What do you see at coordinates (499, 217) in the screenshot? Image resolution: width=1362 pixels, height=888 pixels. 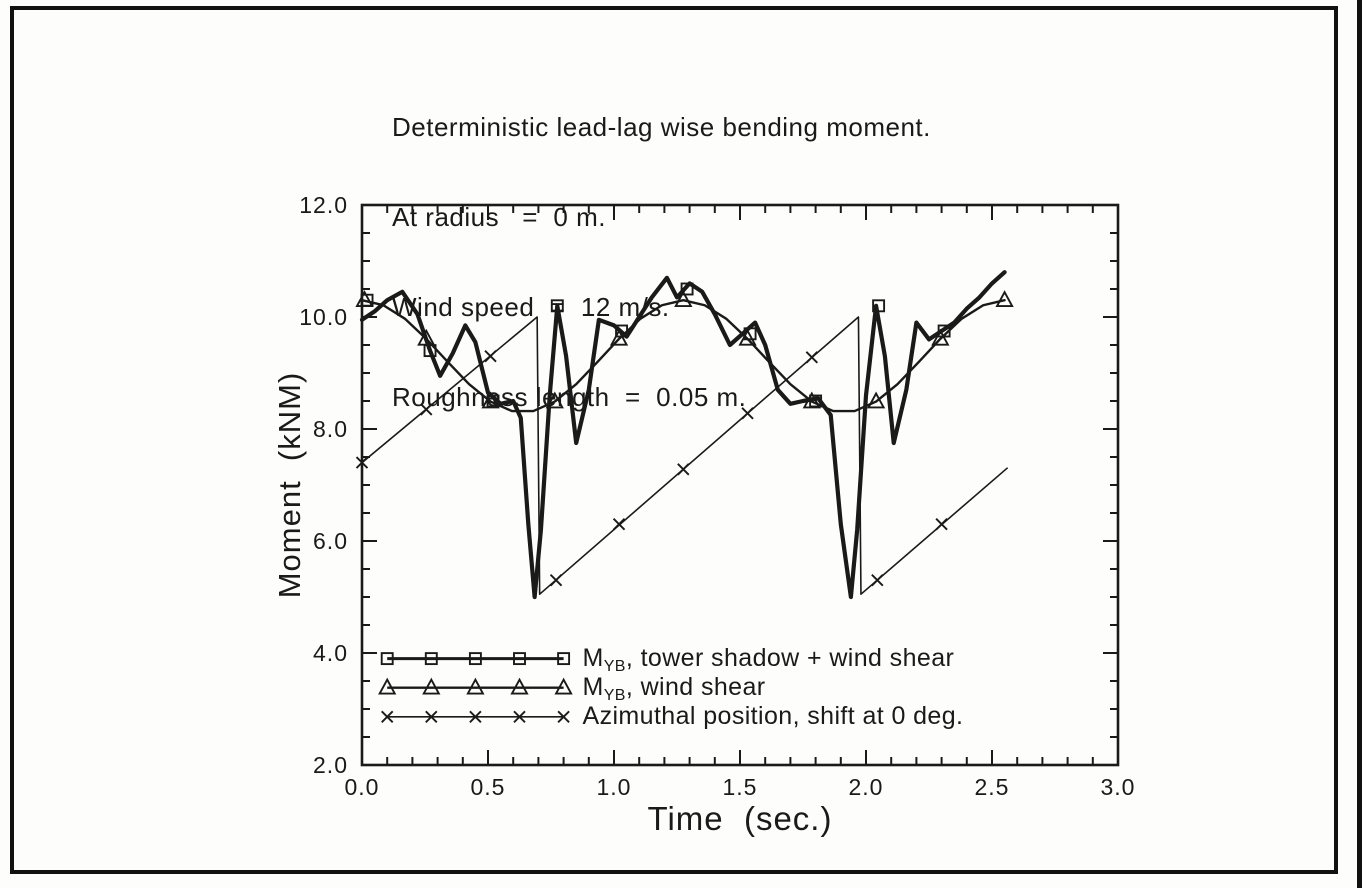 I see `title-line-2: At radius = 0 m.` at bounding box center [499, 217].